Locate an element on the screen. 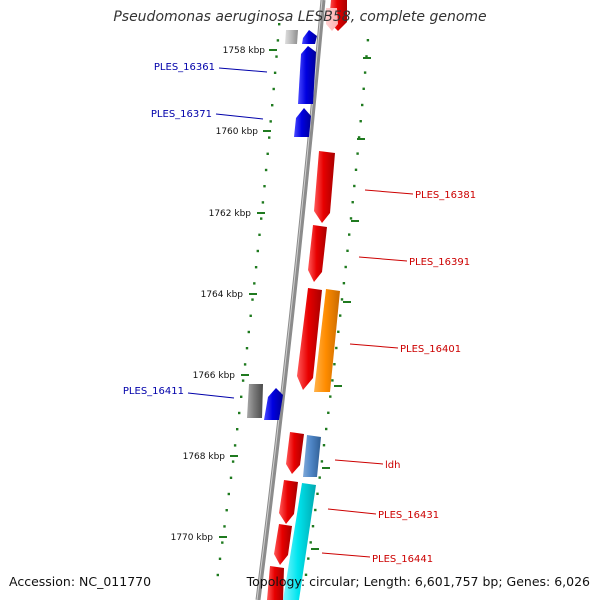 This screenshot has height=600, width=600. label-ples-16381: PLES_16381 is located at coordinates (445, 195).